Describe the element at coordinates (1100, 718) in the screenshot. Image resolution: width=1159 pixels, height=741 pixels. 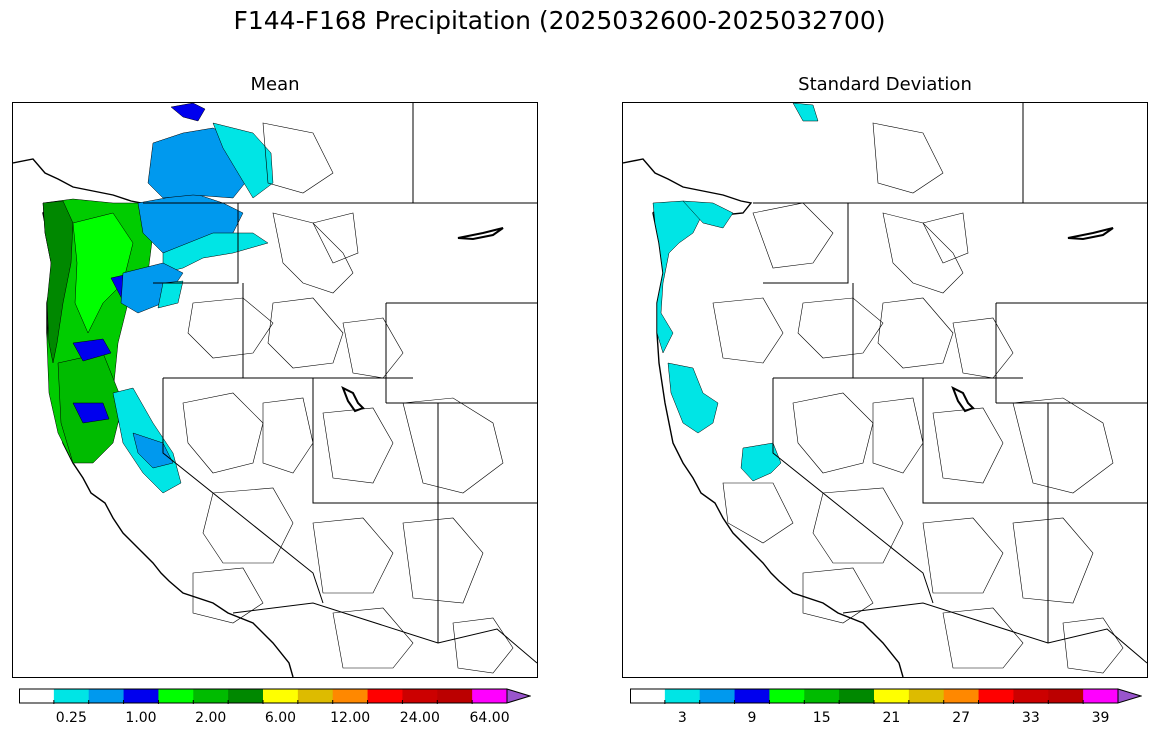
I see `stddev-colorbar-tick-label: 39` at that location.